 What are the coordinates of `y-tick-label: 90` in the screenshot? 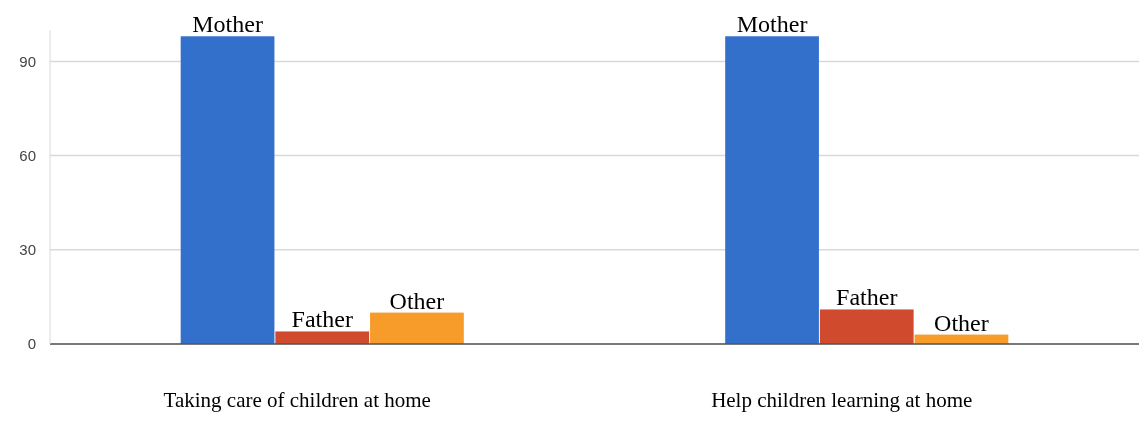 It's located at (27, 61).